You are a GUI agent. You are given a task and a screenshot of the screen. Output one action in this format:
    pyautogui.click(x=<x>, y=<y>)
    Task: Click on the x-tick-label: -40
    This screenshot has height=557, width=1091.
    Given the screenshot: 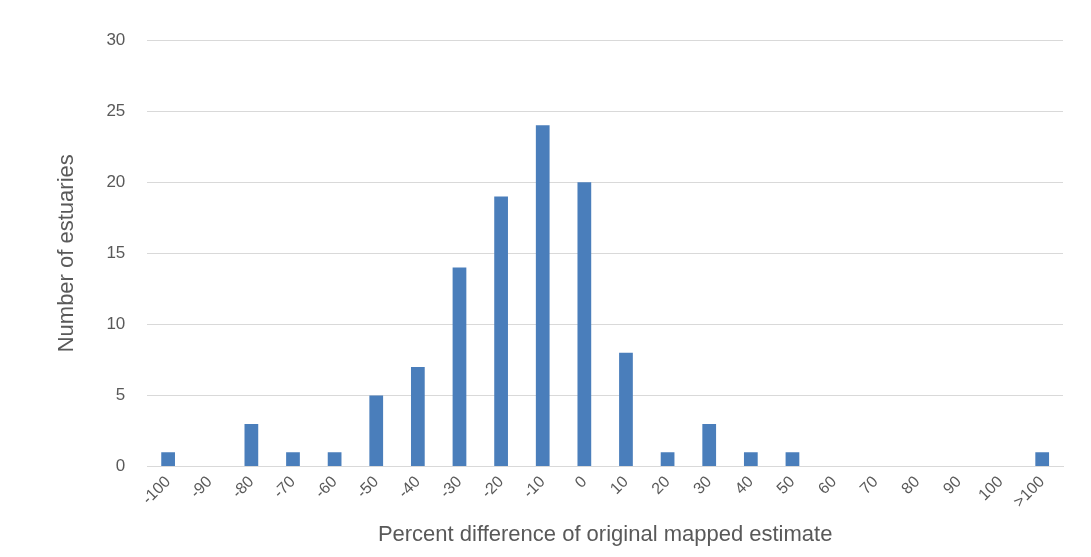 What is the action you would take?
    pyautogui.click(x=409, y=486)
    